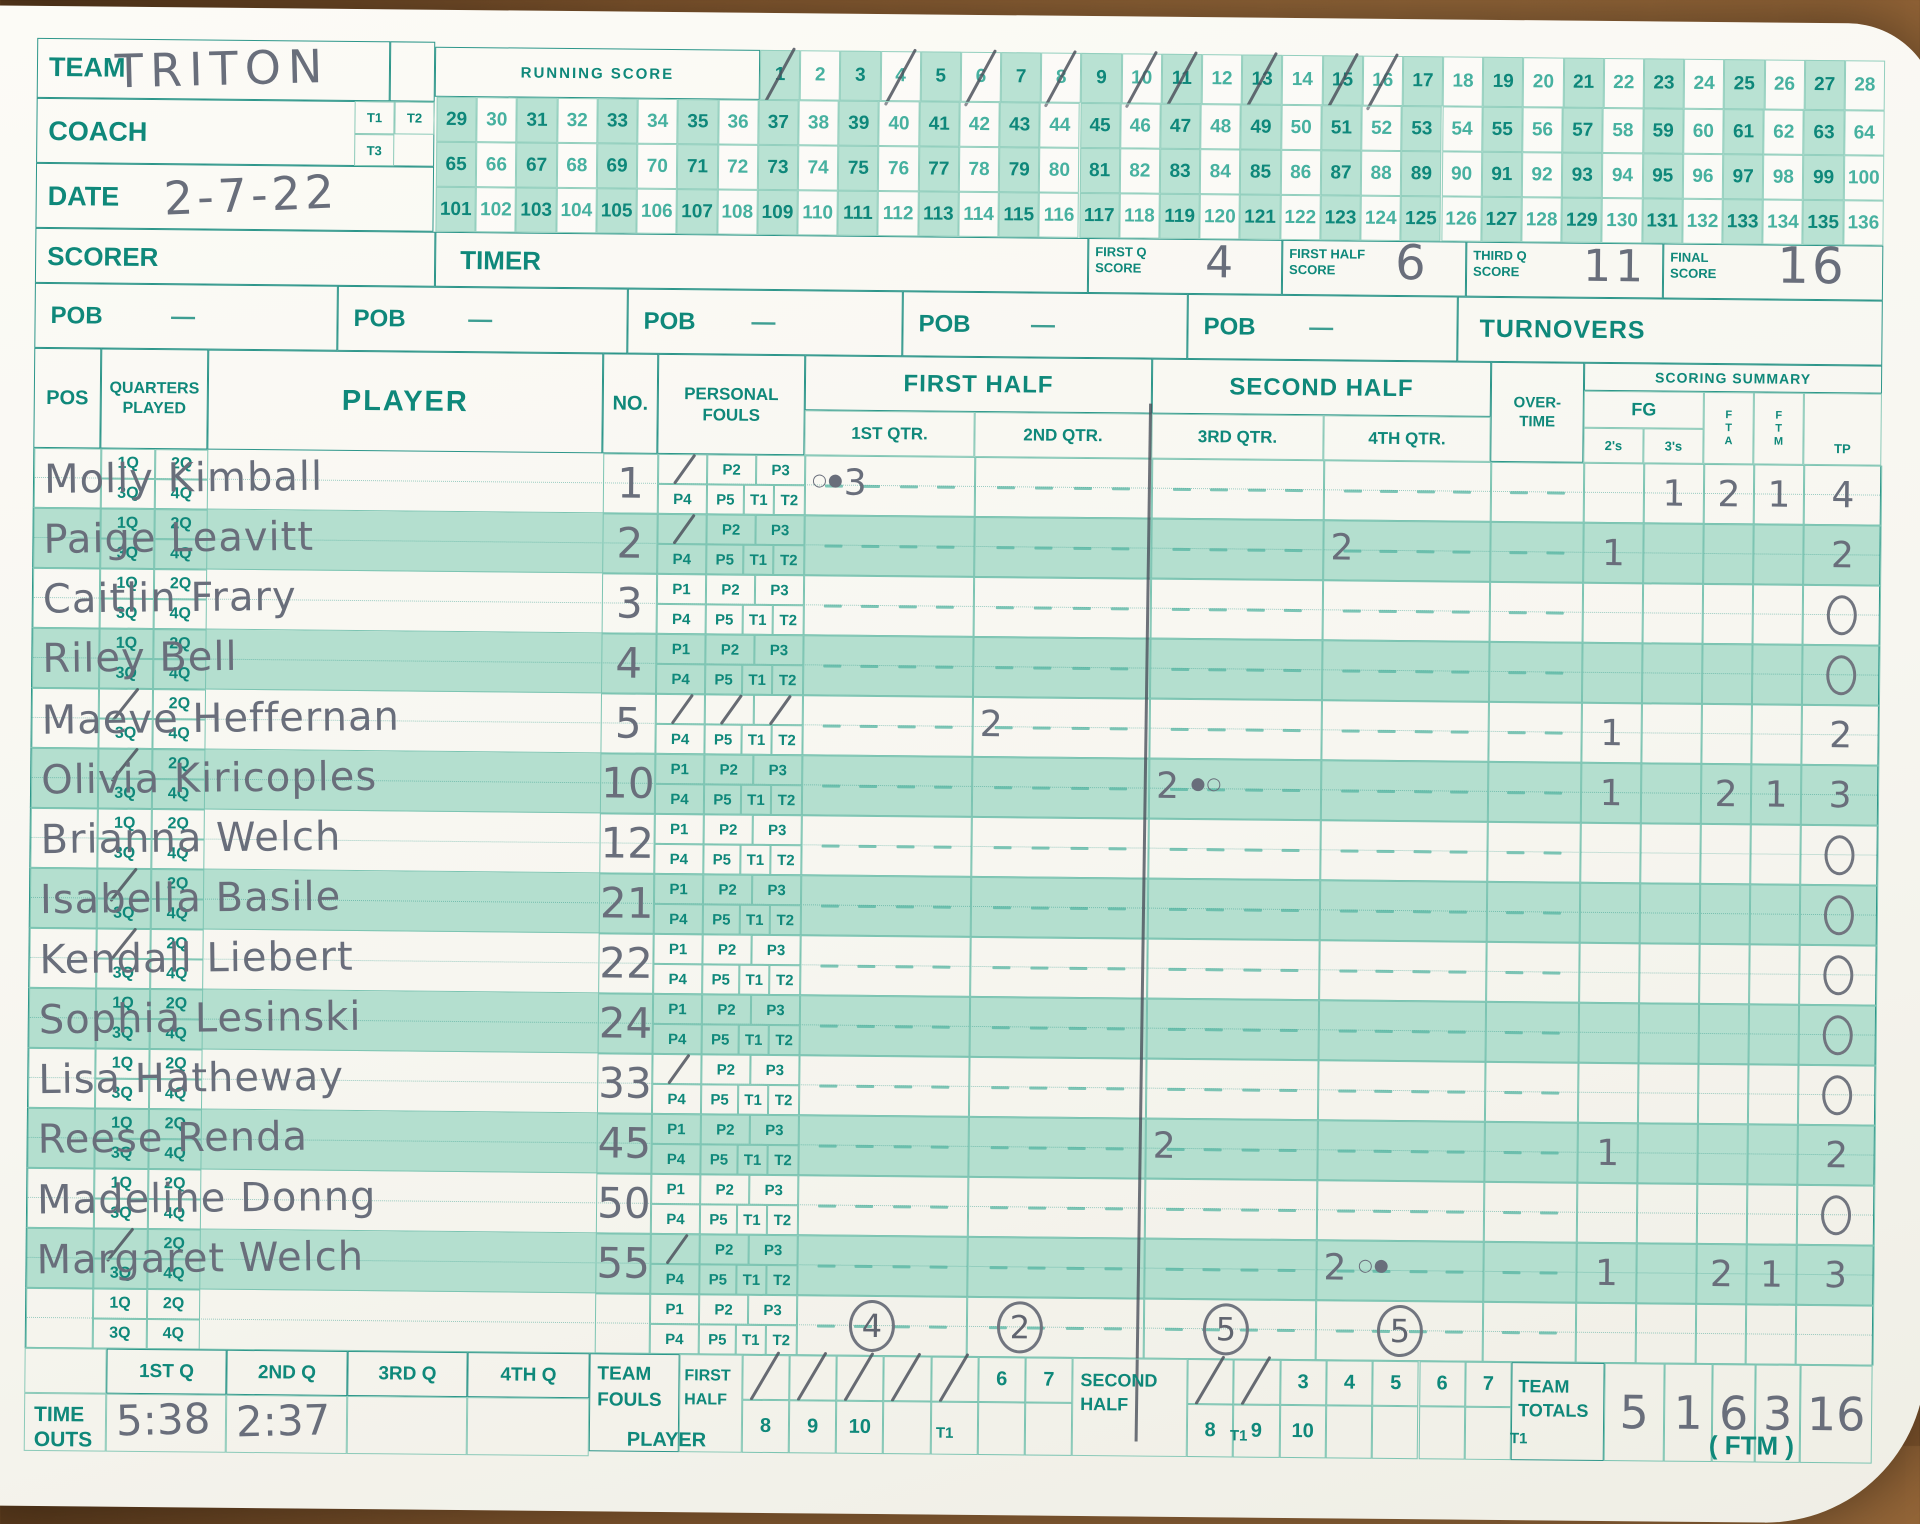 This screenshot has height=1524, width=1920. Describe the element at coordinates (1610, 853) in the screenshot. I see `summary-s2-cell` at that location.